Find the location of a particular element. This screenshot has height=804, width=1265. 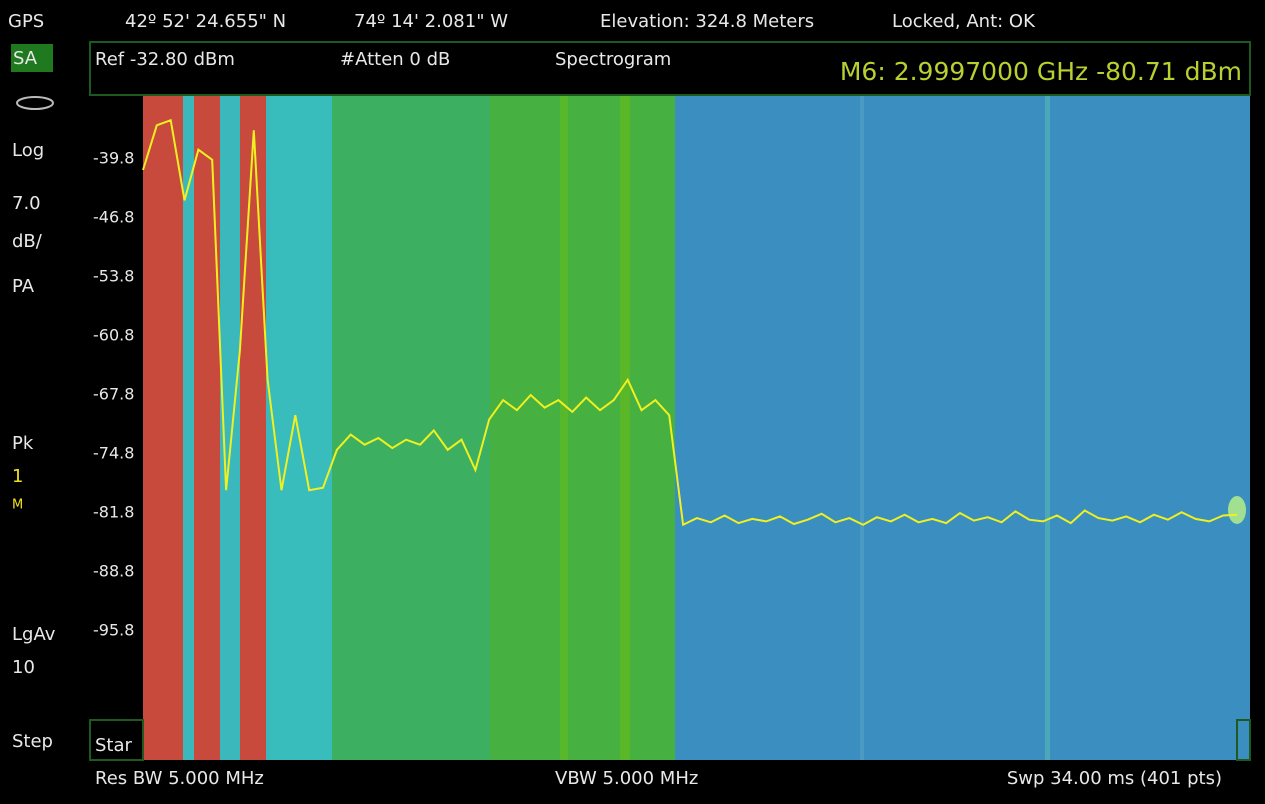

res-bw: Res BW 5.000 MHz is located at coordinates (179, 778).